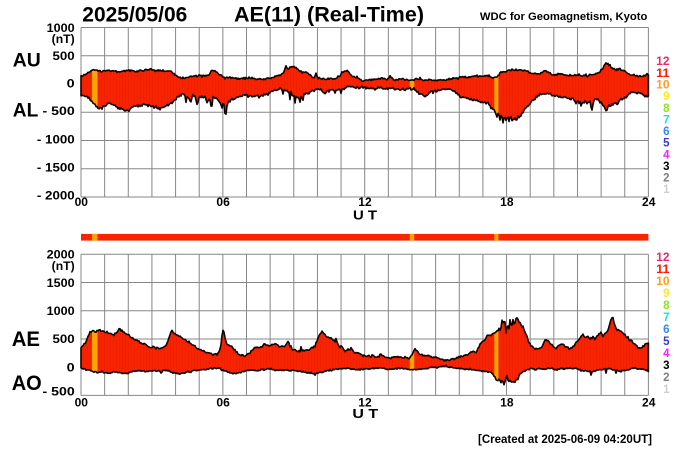 The height and width of the screenshot is (450, 700). What do you see at coordinates (329, 15) in the screenshot?
I see `svg-text: AE(11) (Real-Time)` at bounding box center [329, 15].